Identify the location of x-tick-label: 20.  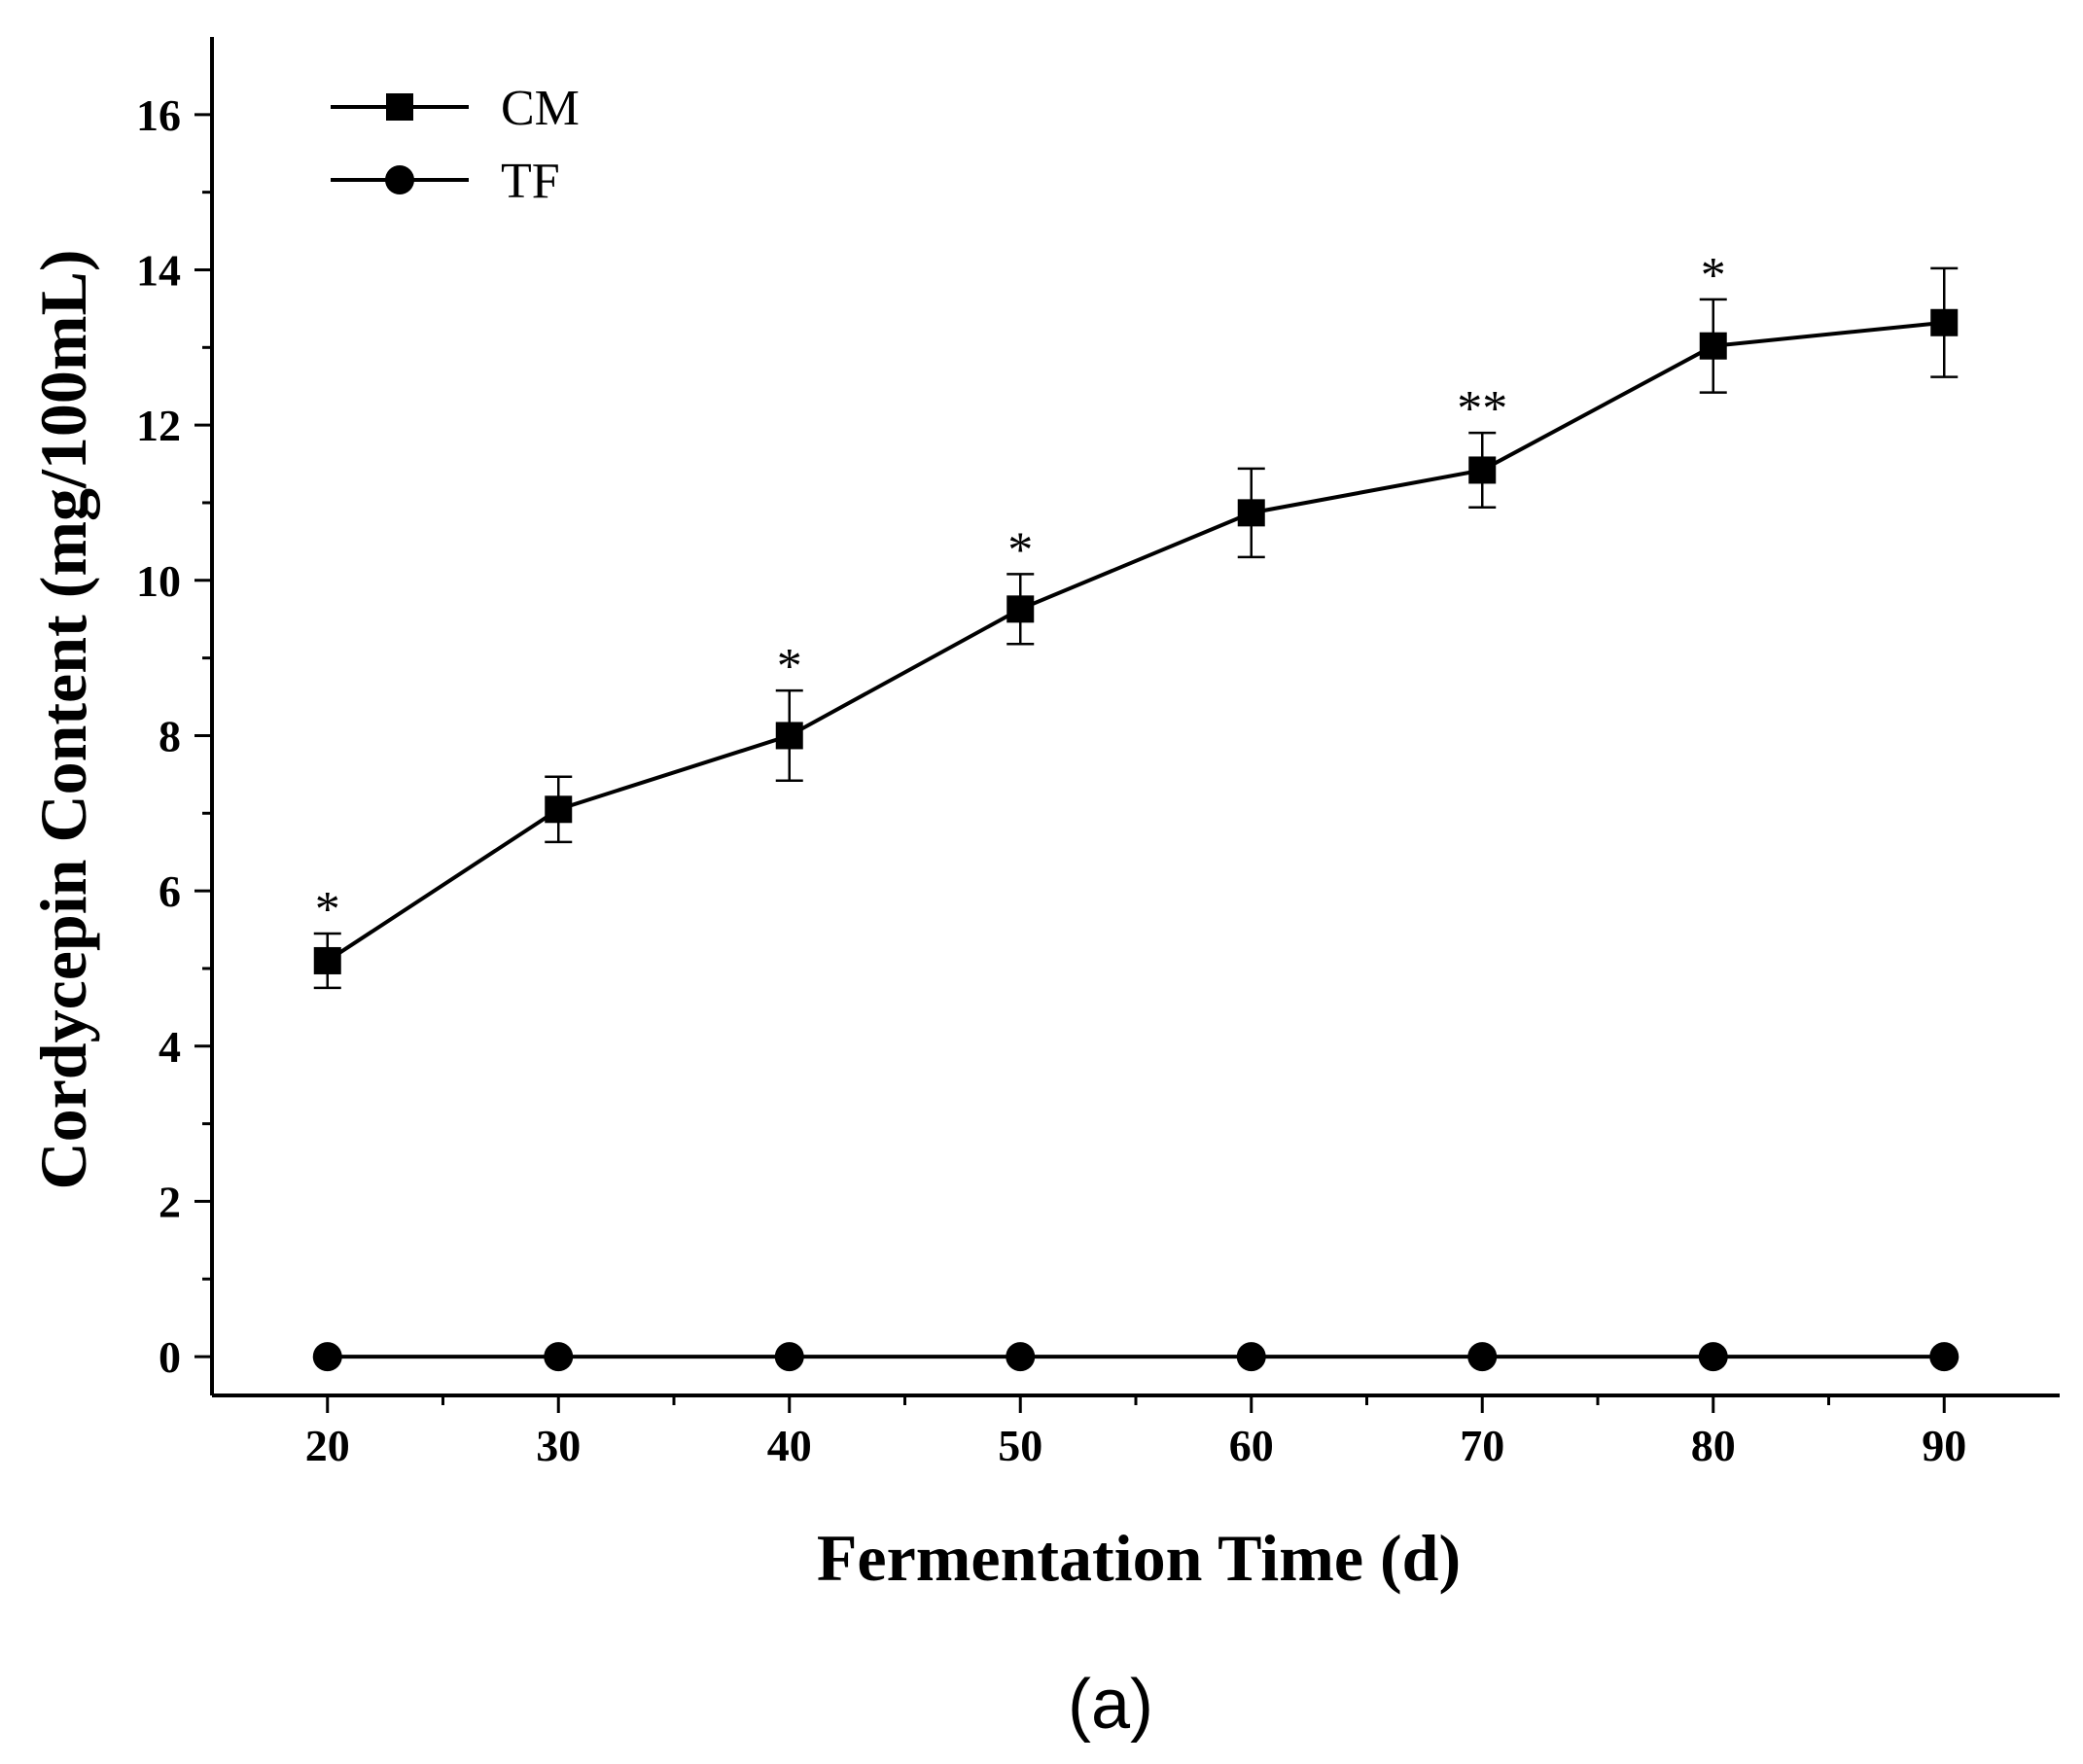
(327, 1445).